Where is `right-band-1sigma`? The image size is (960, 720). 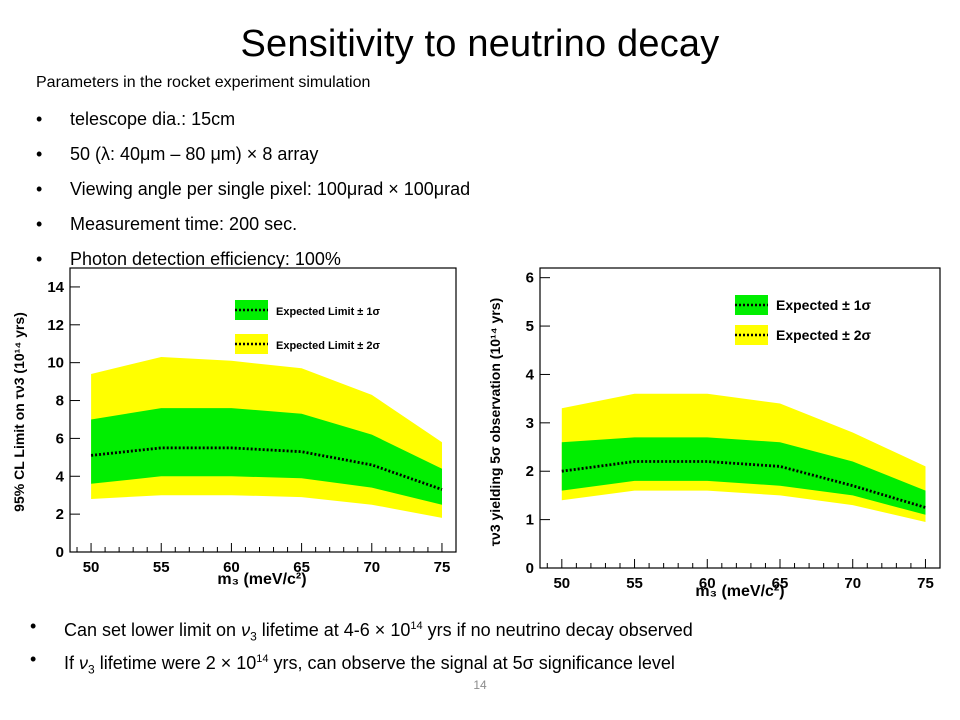 right-band-1sigma is located at coordinates (743, 476).